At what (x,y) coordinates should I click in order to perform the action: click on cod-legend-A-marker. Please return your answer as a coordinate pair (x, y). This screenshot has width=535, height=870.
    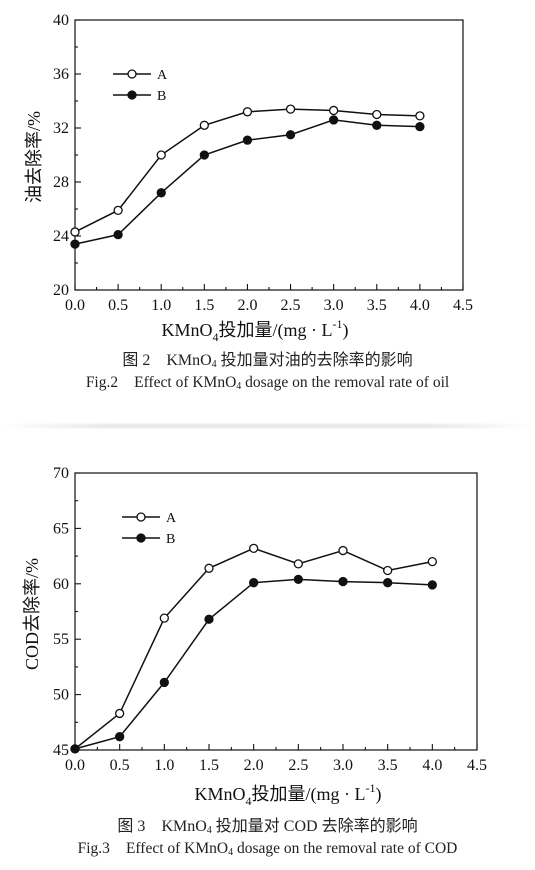
    Looking at the image, I should click on (141, 517).